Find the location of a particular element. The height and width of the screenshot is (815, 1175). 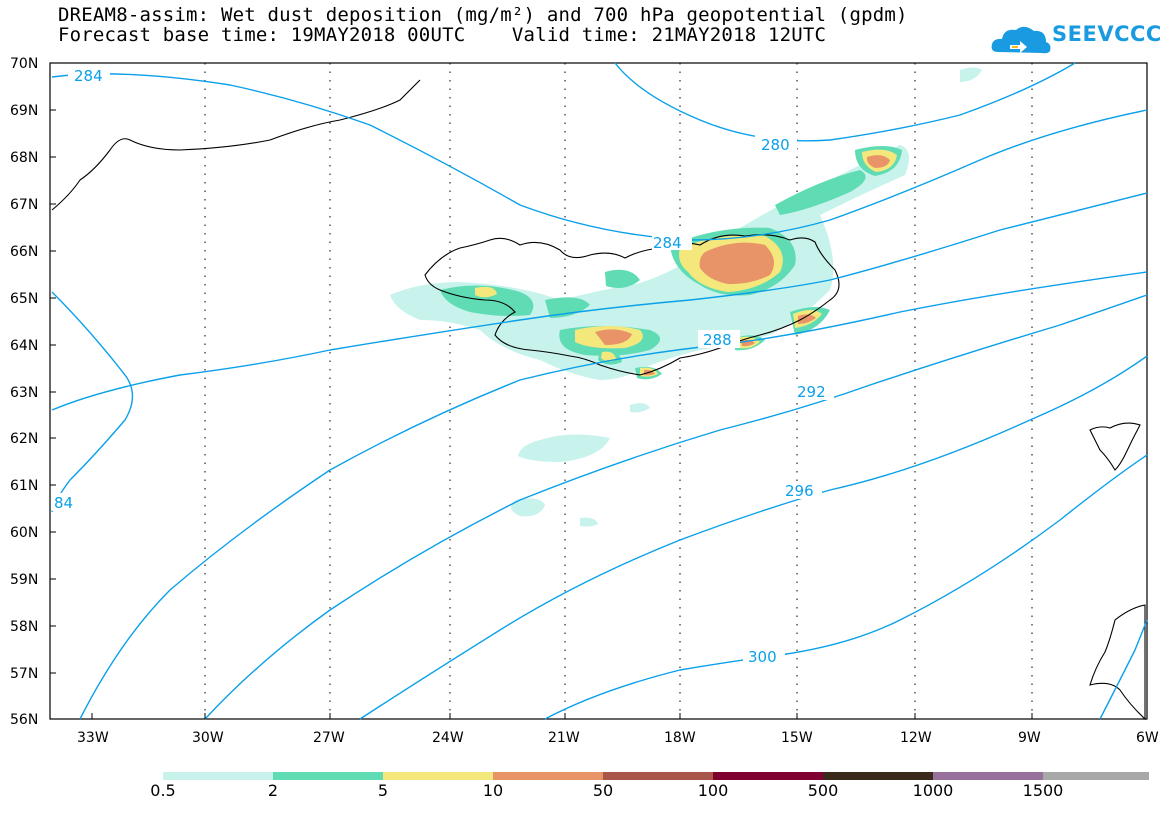

lat-tick-label: 64N is located at coordinates (24, 346).